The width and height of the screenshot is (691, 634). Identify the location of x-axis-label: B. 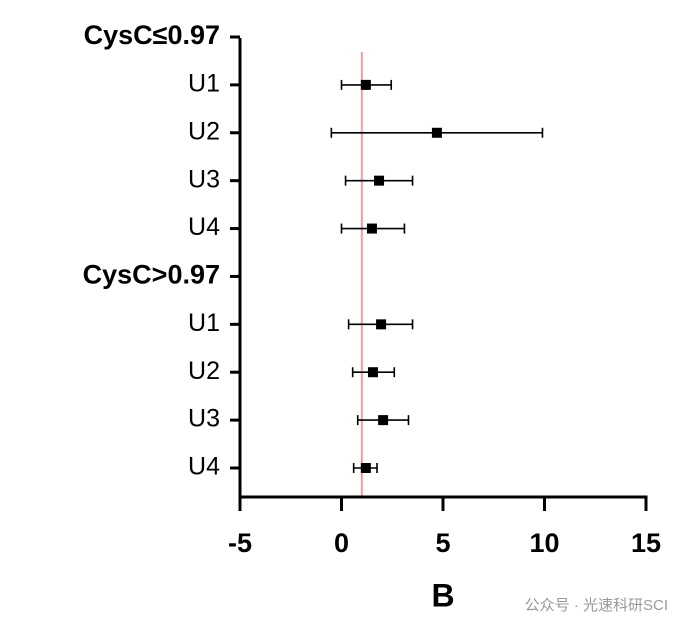
(442, 595).